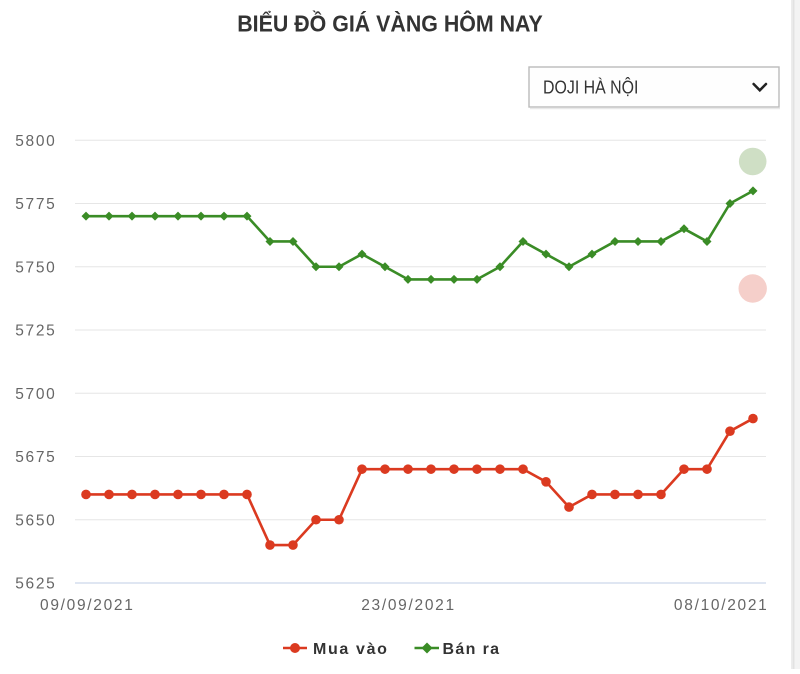 This screenshot has height=674, width=800. What do you see at coordinates (721, 605) in the screenshot?
I see `svg-text: 08/10/2021` at bounding box center [721, 605].